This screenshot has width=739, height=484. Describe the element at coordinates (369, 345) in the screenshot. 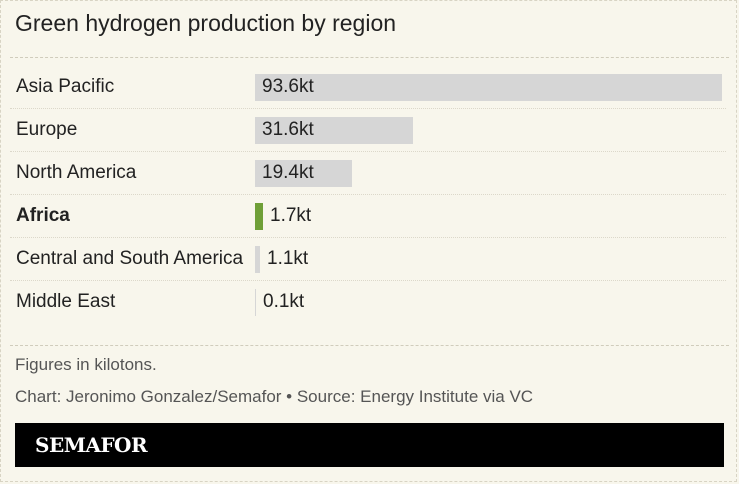

I see `bottom-divider` at that location.